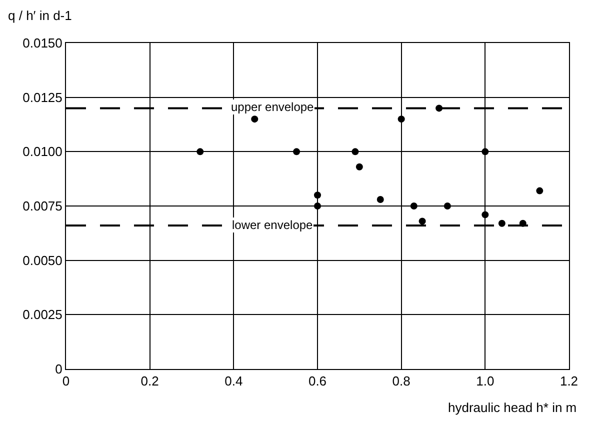 This screenshot has height=422, width=590. Describe the element at coordinates (58, 369) in the screenshot. I see `y-tick-label: 0` at that location.